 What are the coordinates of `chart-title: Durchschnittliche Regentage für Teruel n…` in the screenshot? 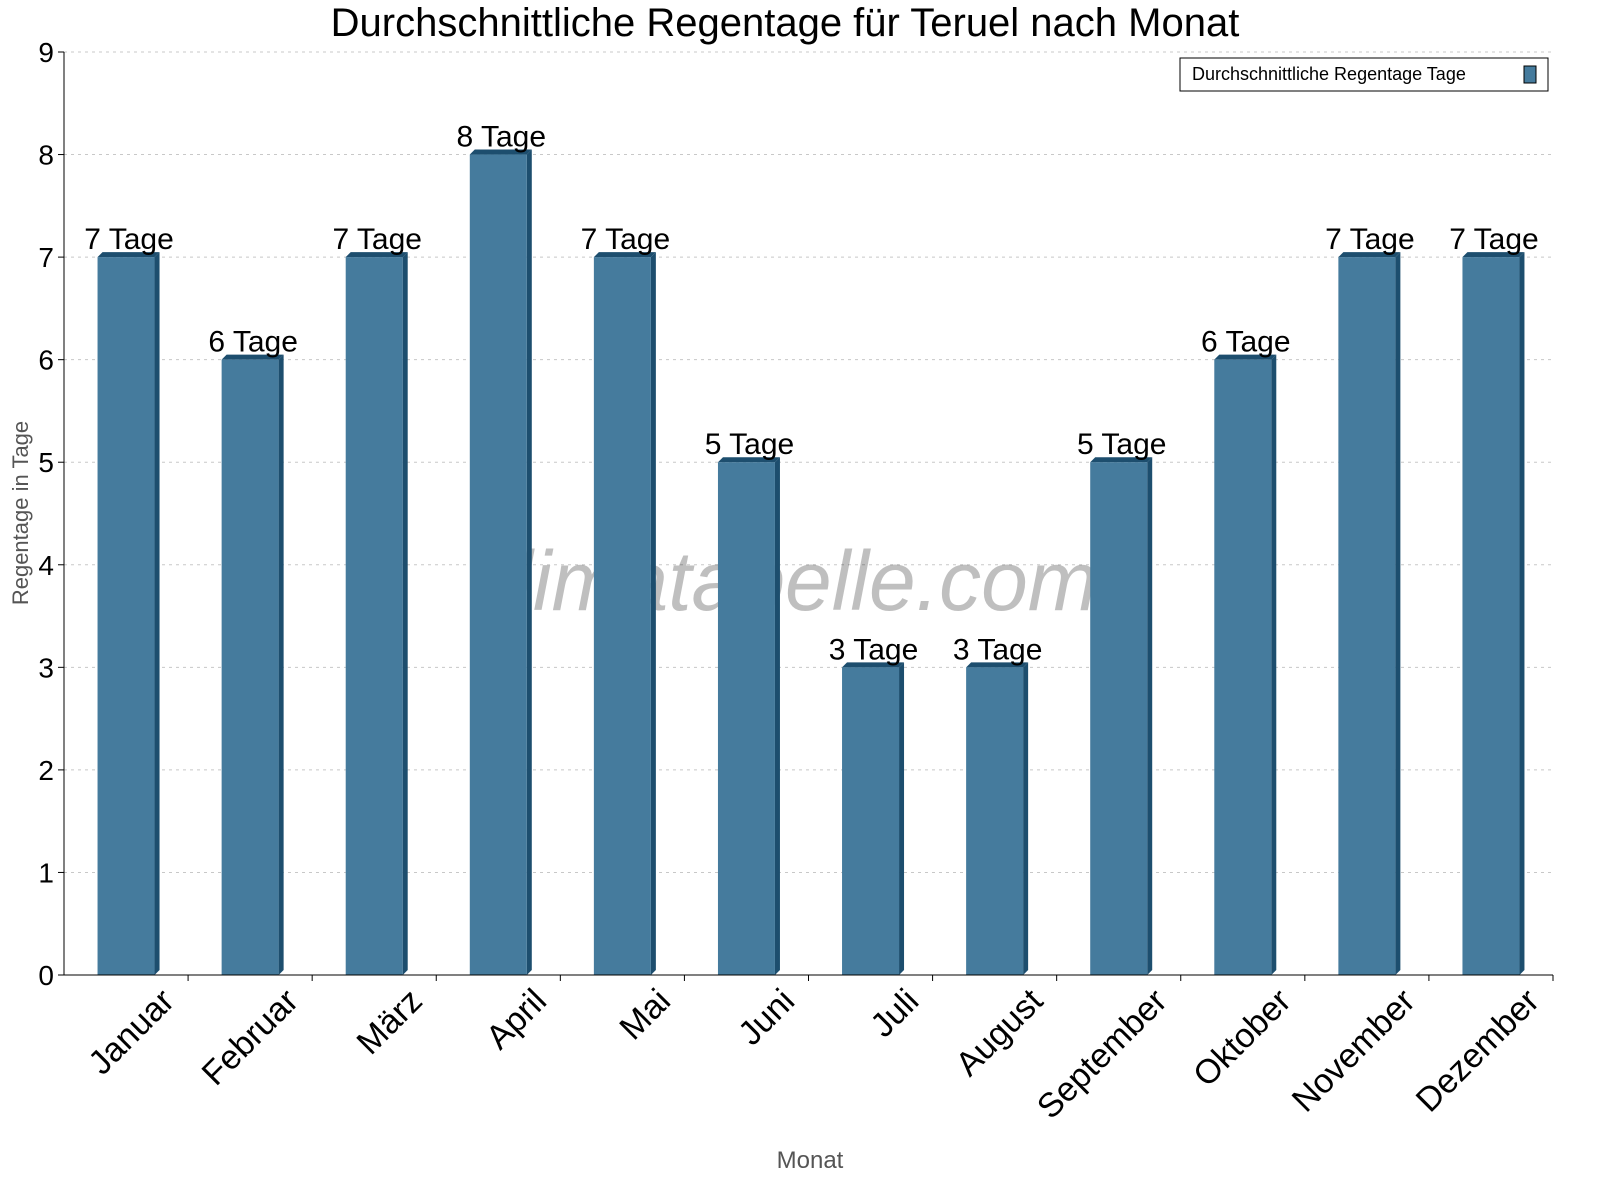 It's located at (785, 23).